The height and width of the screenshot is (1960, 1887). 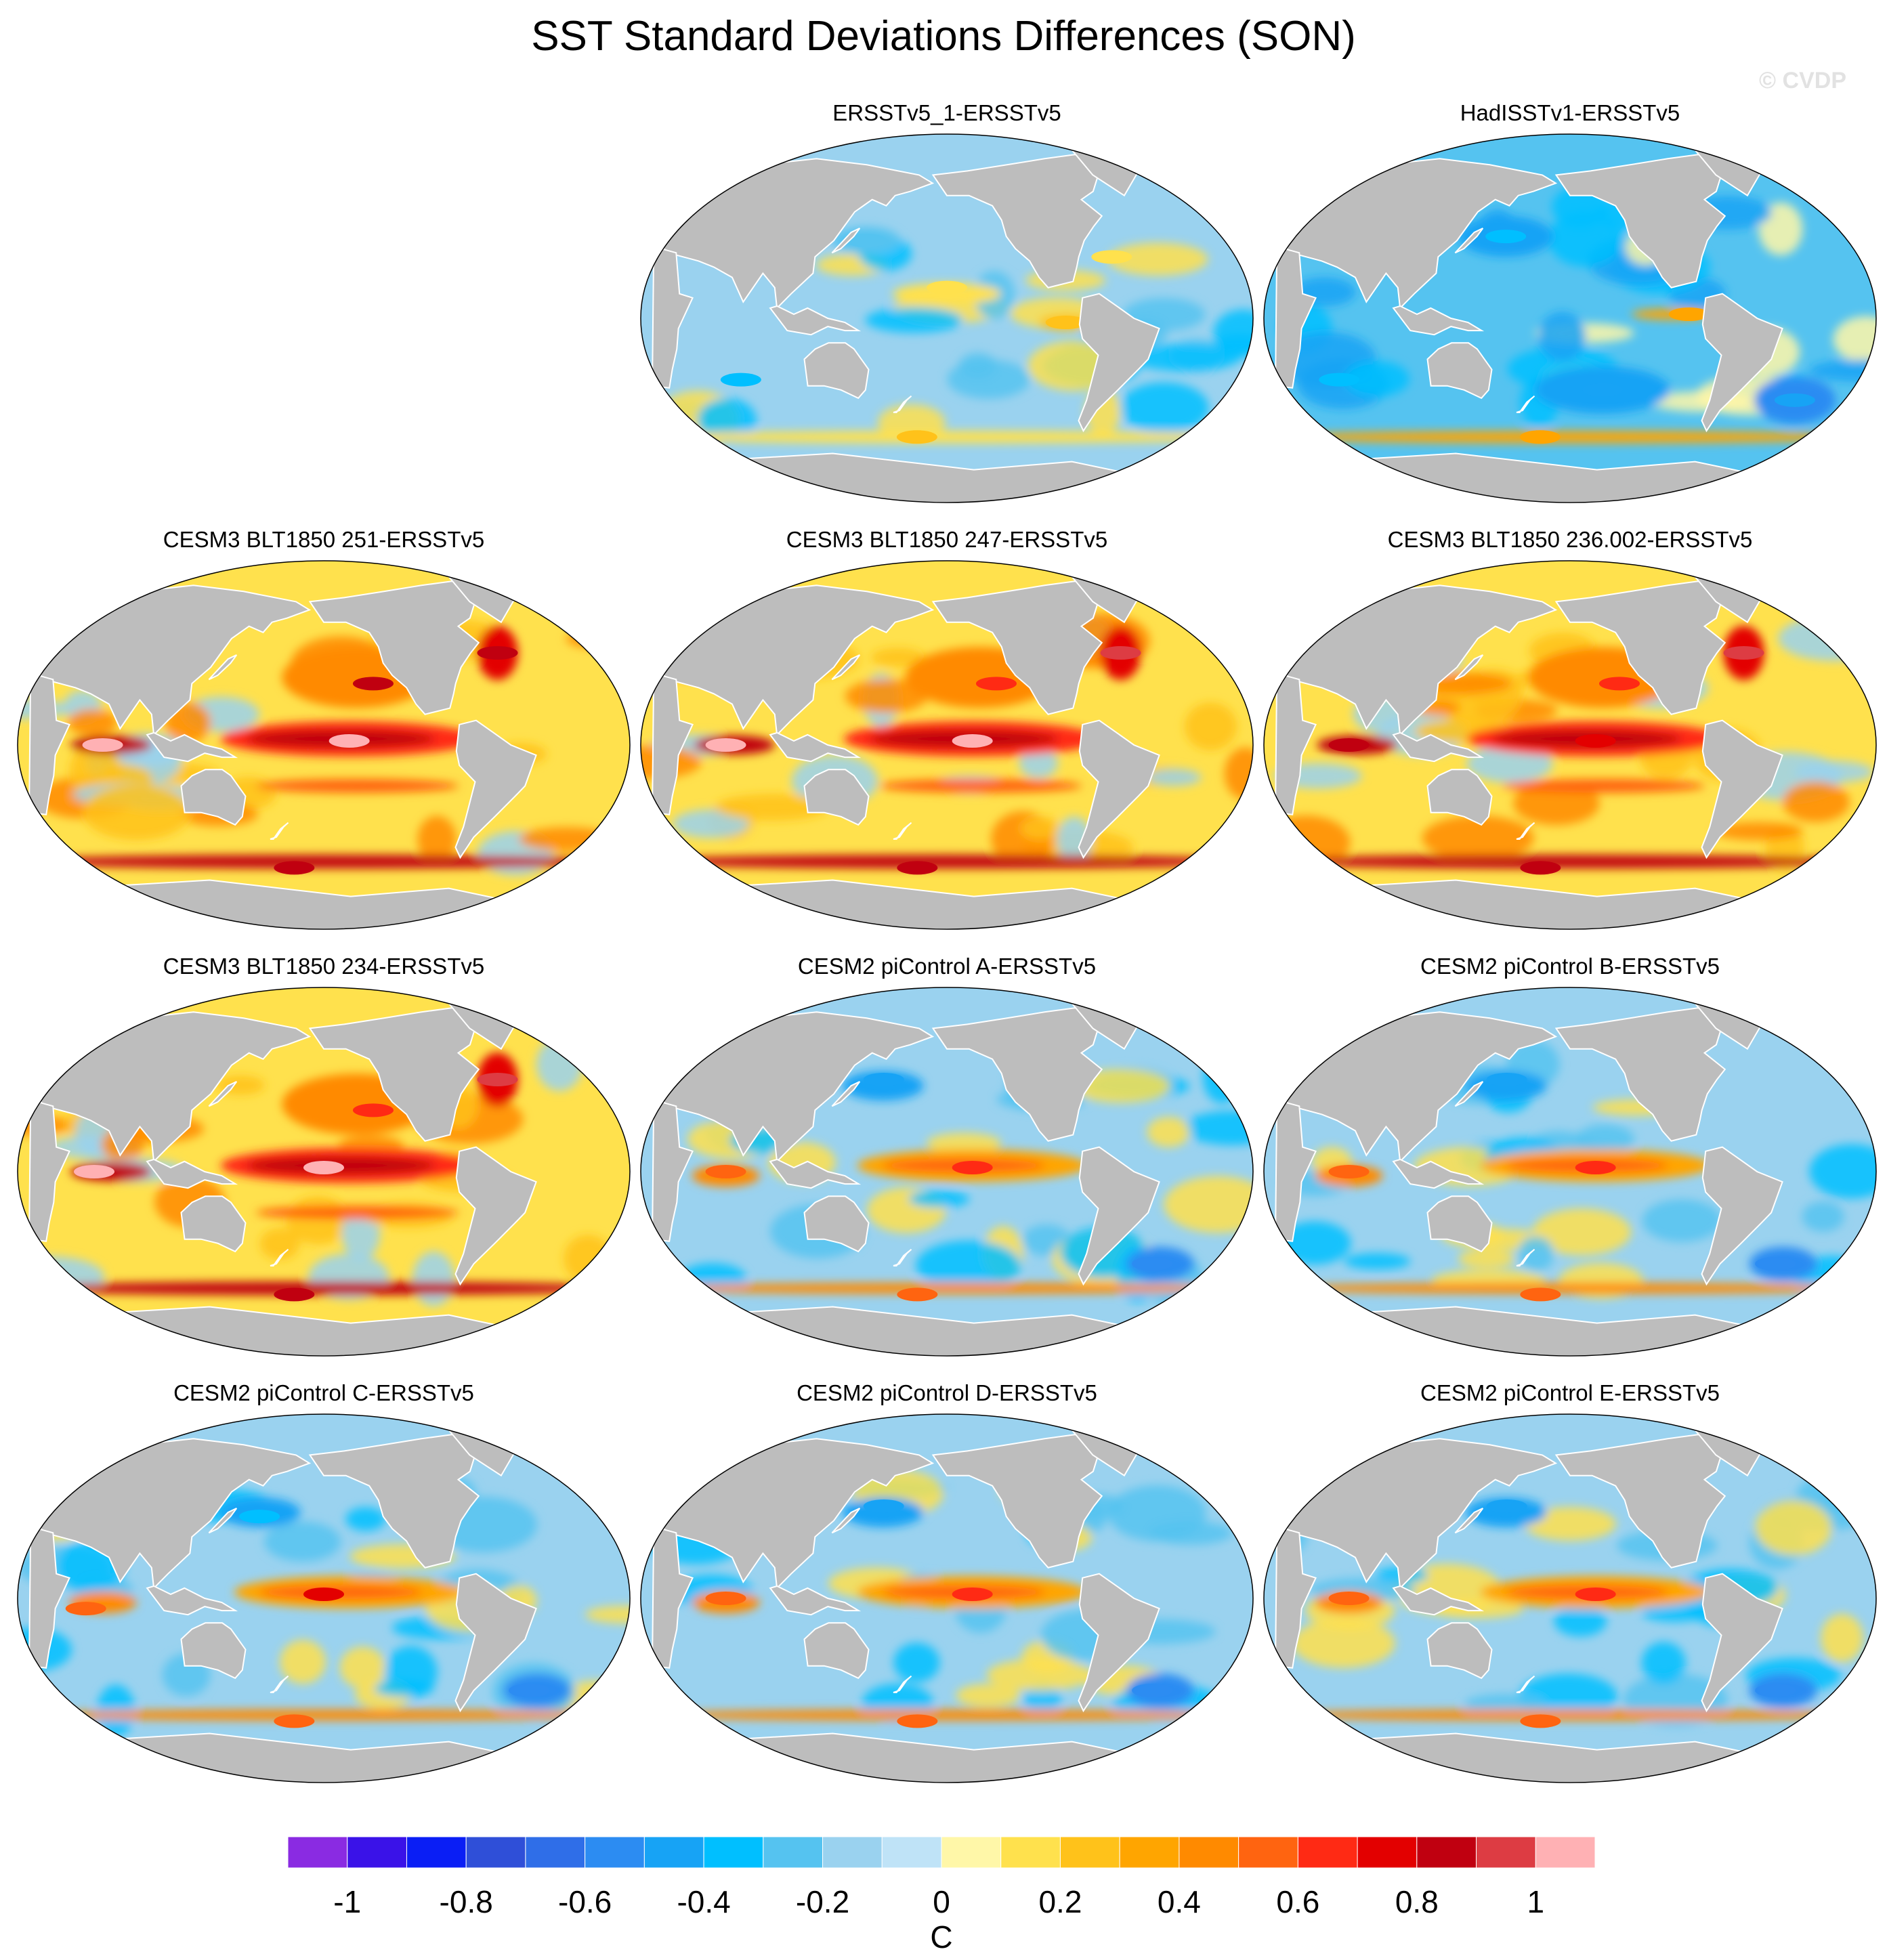 I want to click on map-panel-hadisstv1: HadISSTv1-ERSSTv5, so click(x=1570, y=303).